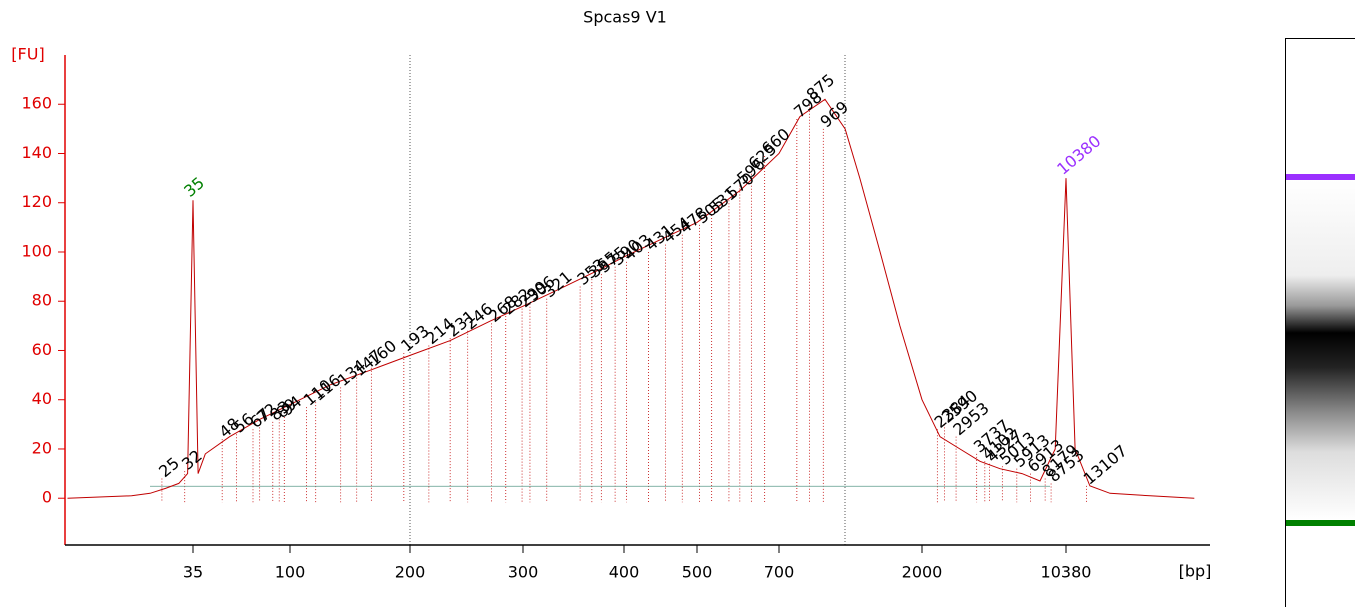 Image resolution: width=1355 pixels, height=607 pixels. What do you see at coordinates (194, 187) in the screenshot?
I see `marker-label: 35` at bounding box center [194, 187].